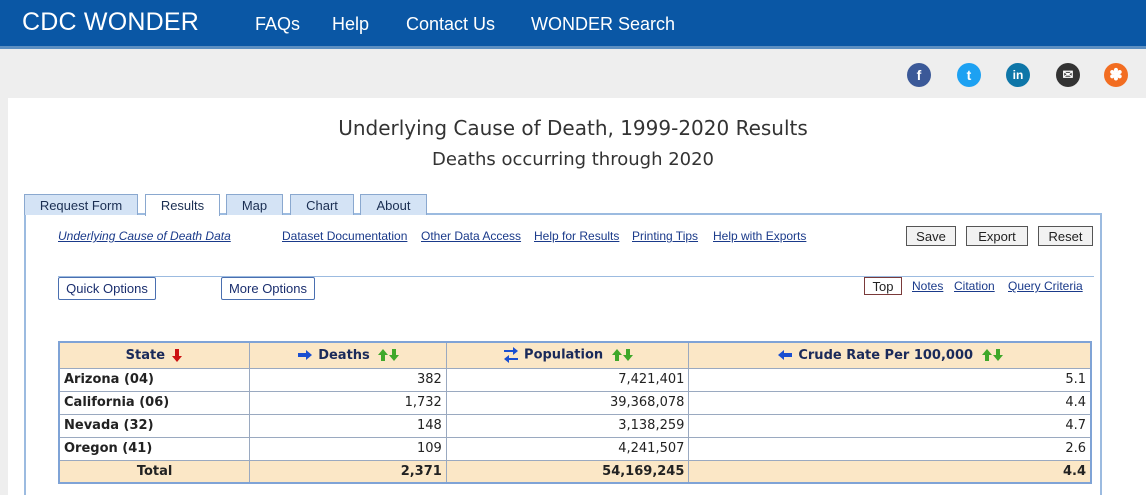  What do you see at coordinates (564, 355) in the screenshot?
I see `column-header-population-label: Population` at bounding box center [564, 355].